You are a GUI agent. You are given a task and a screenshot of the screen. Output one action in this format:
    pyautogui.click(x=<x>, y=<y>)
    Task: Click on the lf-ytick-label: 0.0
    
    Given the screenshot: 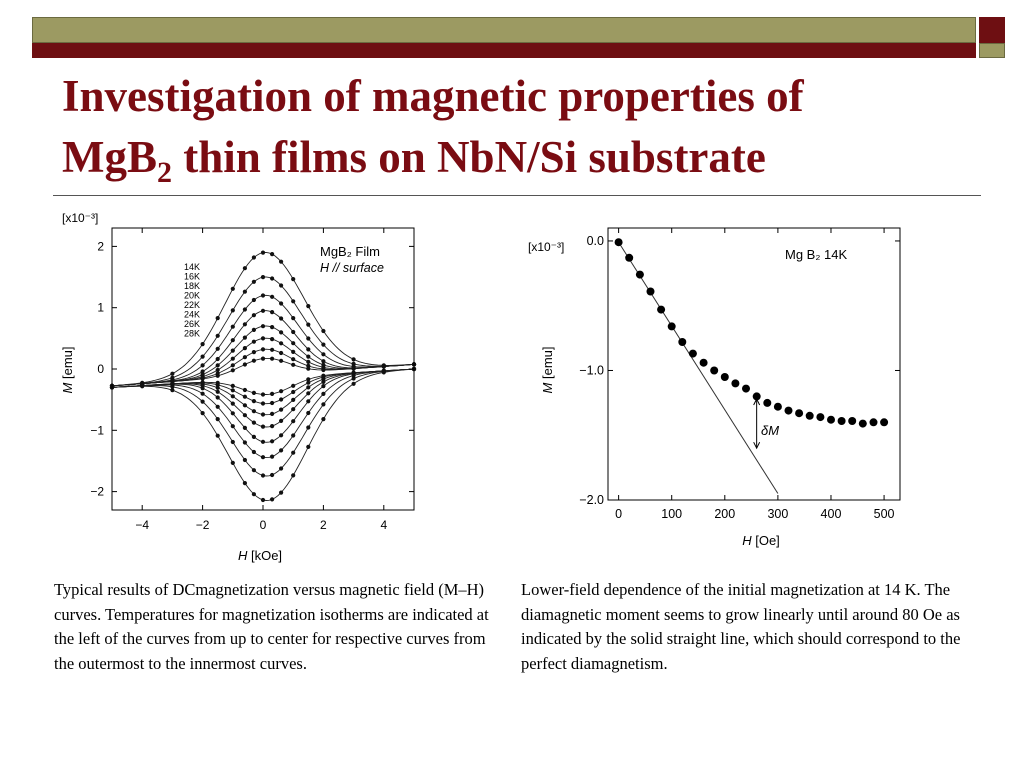 What is the action you would take?
    pyautogui.click(x=595, y=241)
    